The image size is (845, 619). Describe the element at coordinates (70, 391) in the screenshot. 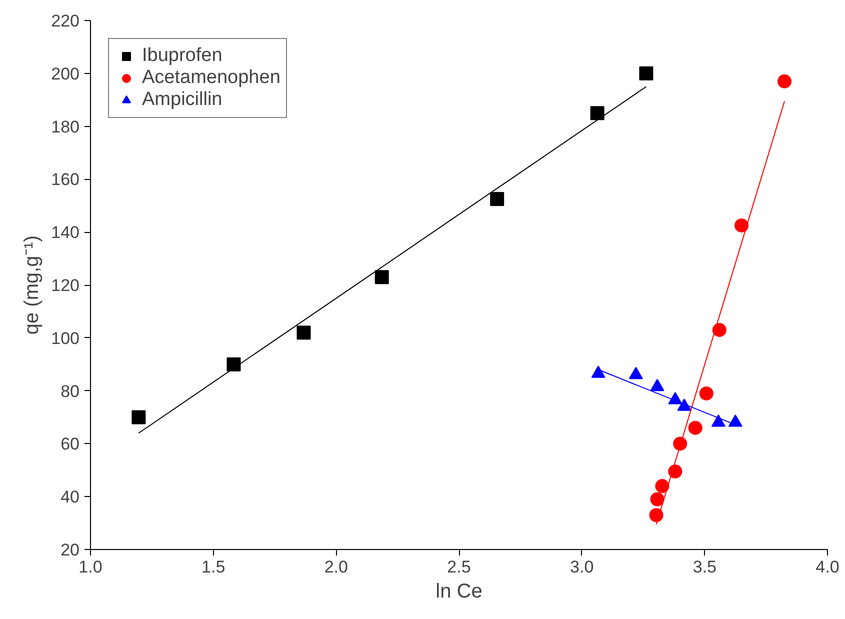

I see `y-tick-label: 80` at that location.